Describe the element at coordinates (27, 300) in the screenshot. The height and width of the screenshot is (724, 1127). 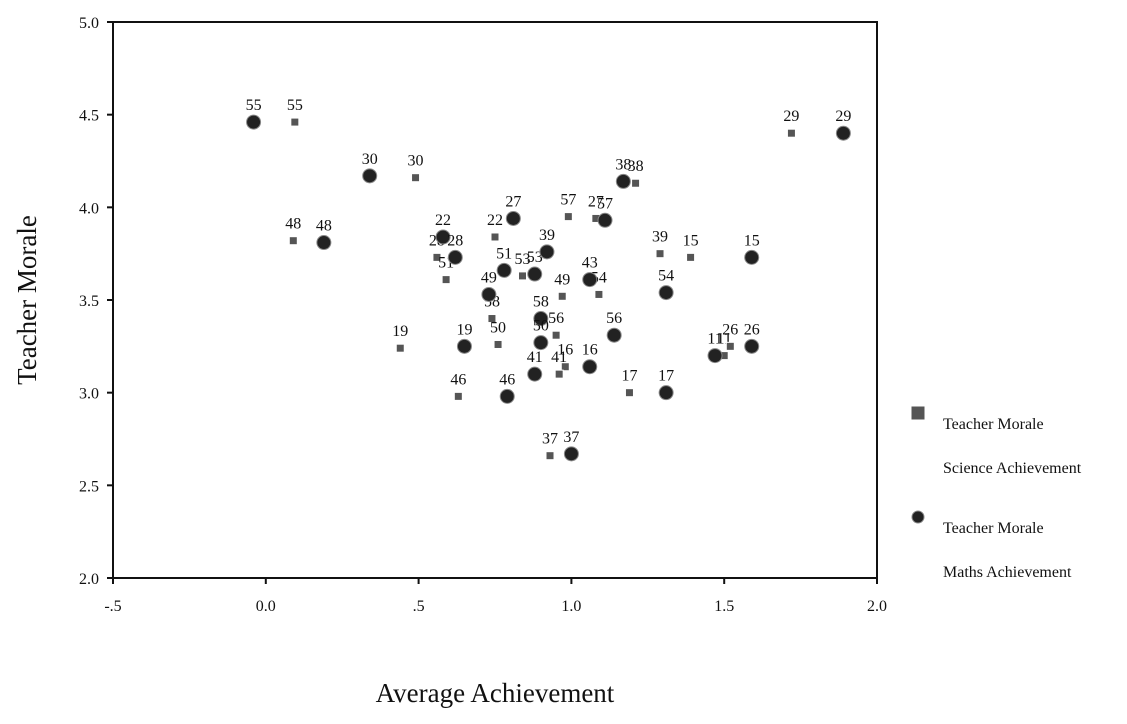
I see `y-axis-title: Teacher Morale` at that location.